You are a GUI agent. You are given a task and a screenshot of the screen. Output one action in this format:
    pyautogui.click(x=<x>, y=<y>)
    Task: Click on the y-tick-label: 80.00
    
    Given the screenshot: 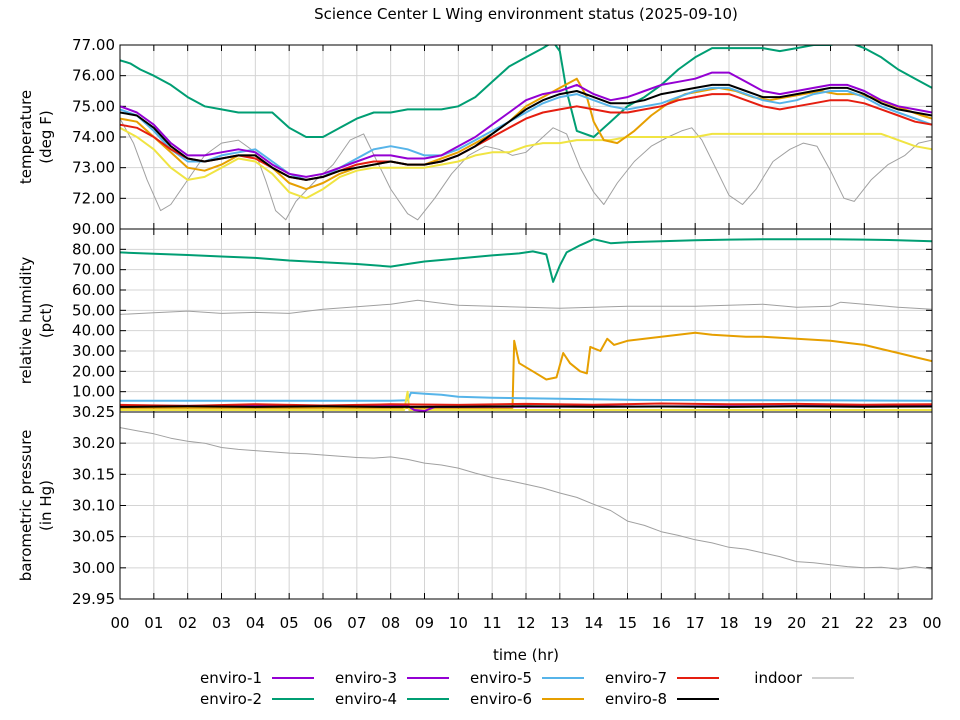 What is the action you would take?
    pyautogui.click(x=93, y=249)
    